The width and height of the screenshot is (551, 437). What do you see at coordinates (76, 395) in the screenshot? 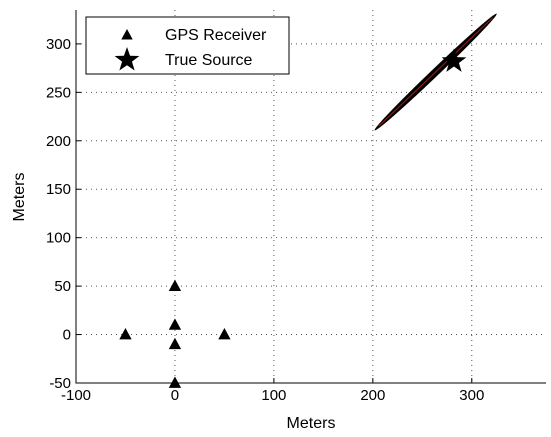
I see `x-tick-label: -100` at bounding box center [76, 395].